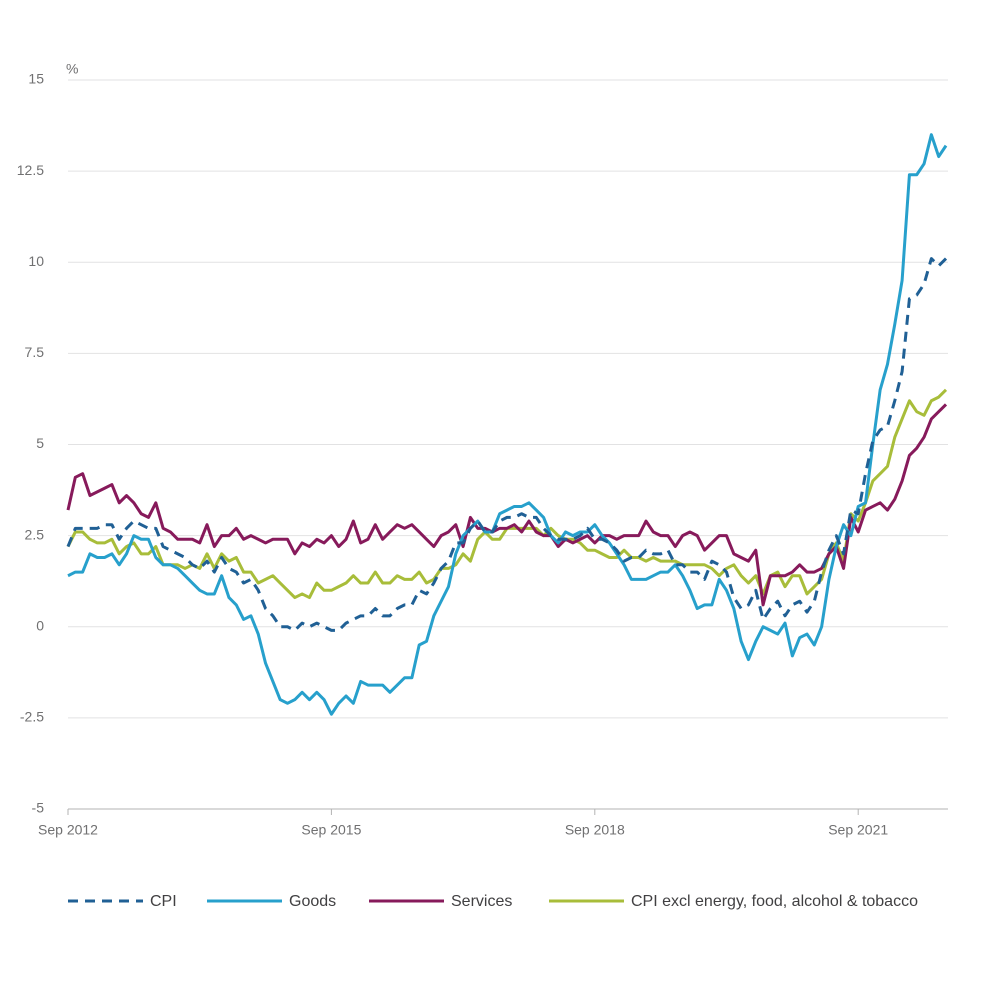 This screenshot has height=989, width=1000. Describe the element at coordinates (35, 352) in the screenshot. I see `y-tick-label: 7.5` at that location.